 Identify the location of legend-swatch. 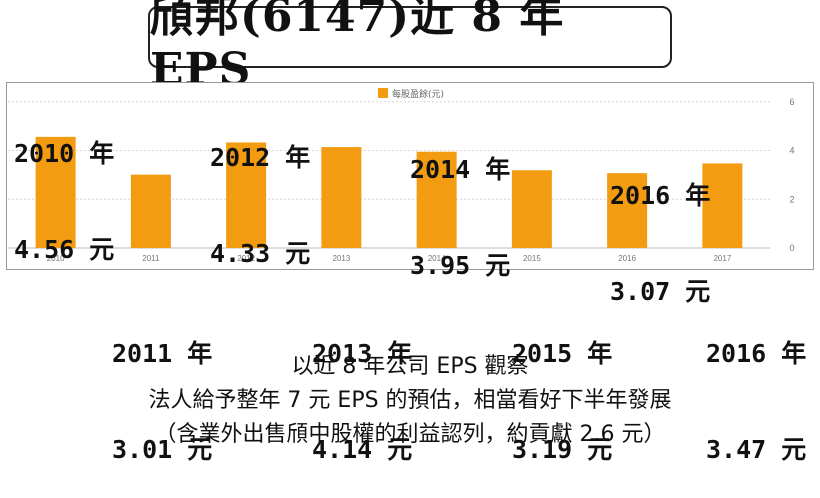
(383, 93).